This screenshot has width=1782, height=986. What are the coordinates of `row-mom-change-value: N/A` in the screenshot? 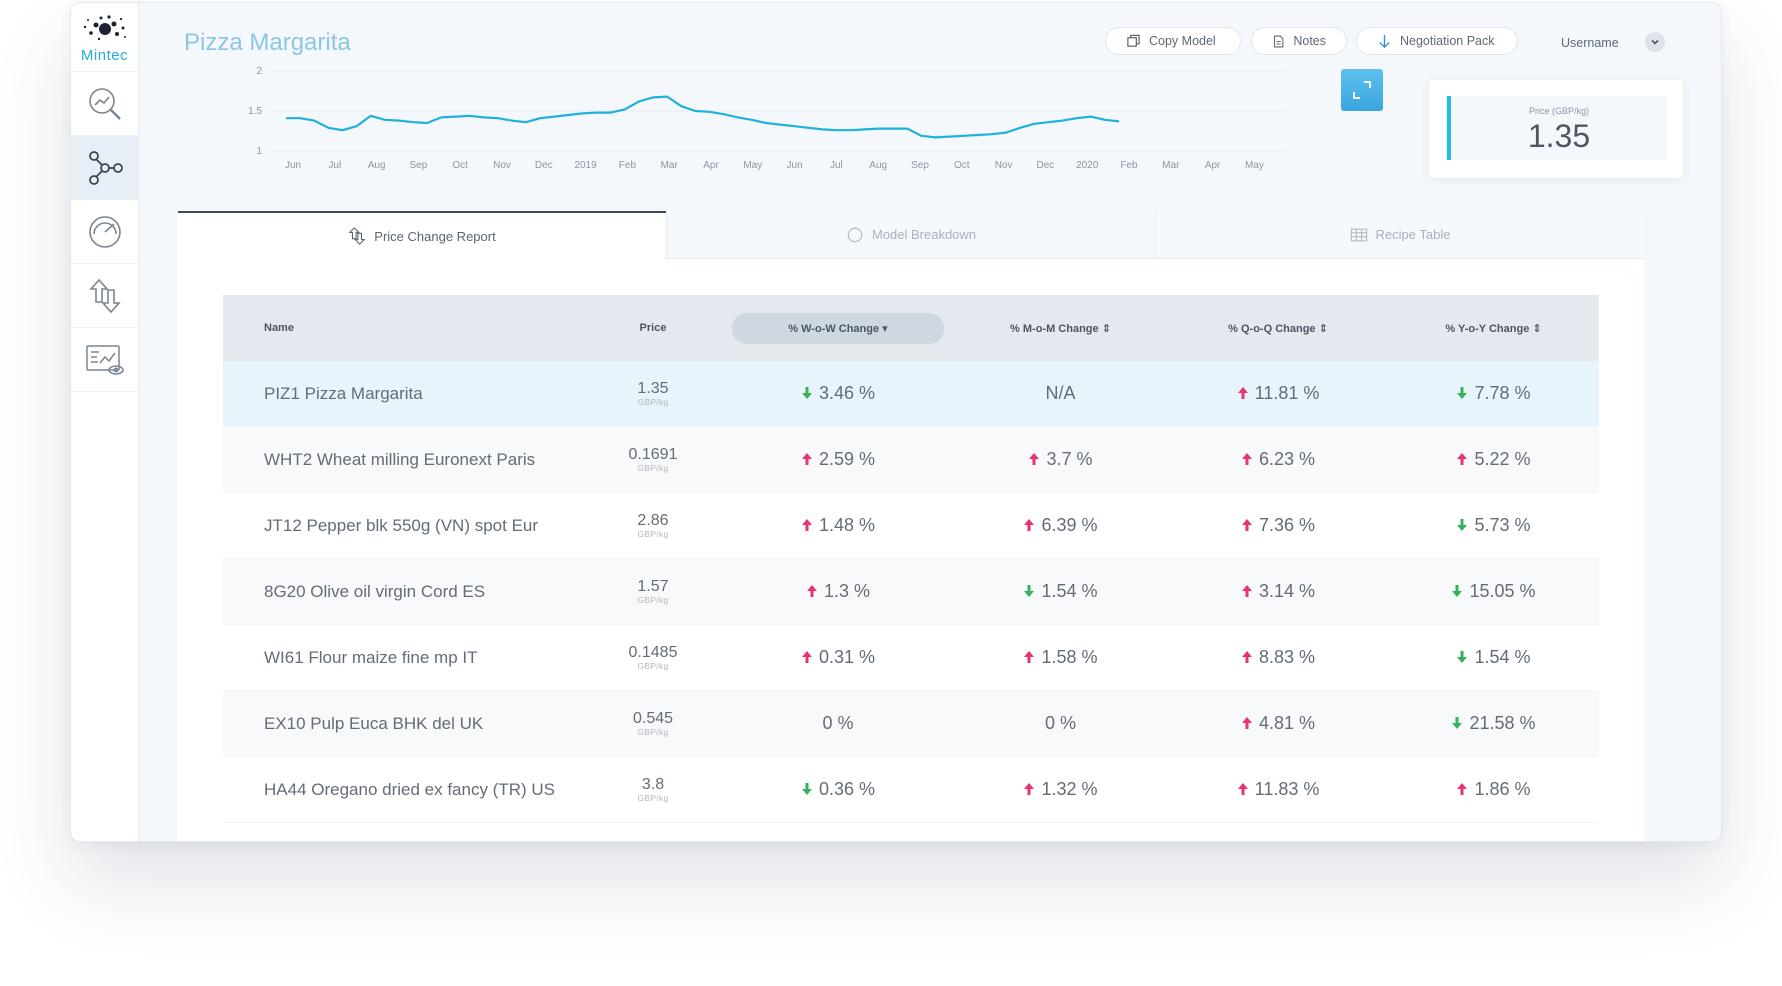 It's located at (1060, 393).